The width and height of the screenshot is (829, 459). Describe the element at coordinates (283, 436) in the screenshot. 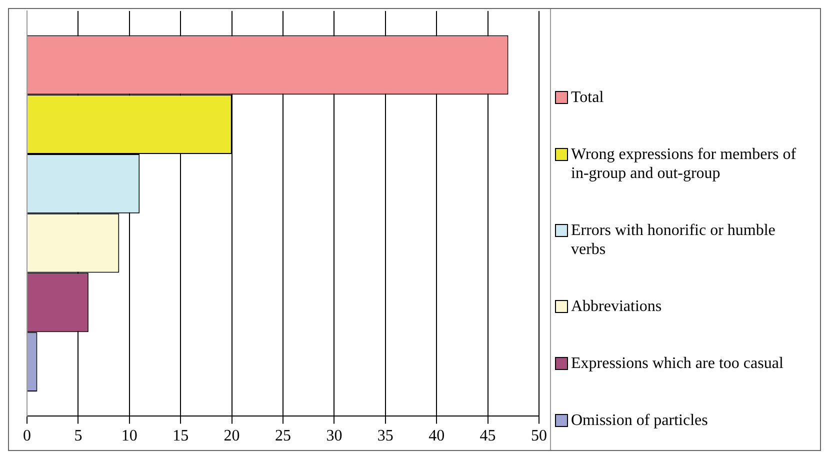

I see `x-tick-label: 25` at that location.